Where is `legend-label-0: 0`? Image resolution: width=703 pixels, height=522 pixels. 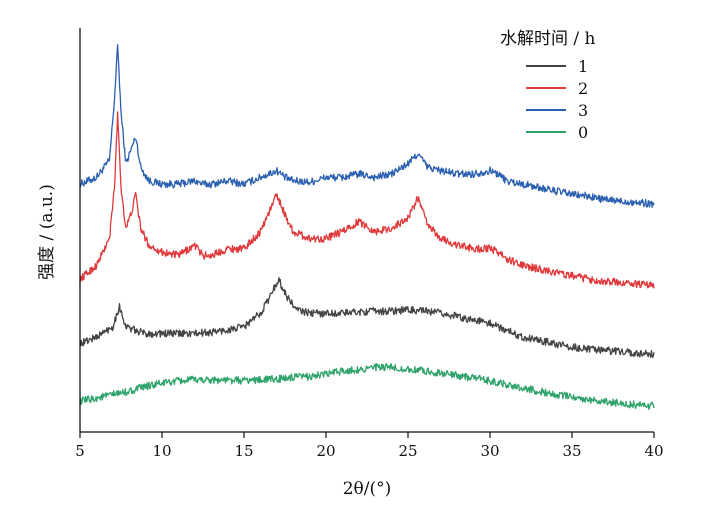 legend-label-0: 0 is located at coordinates (583, 132).